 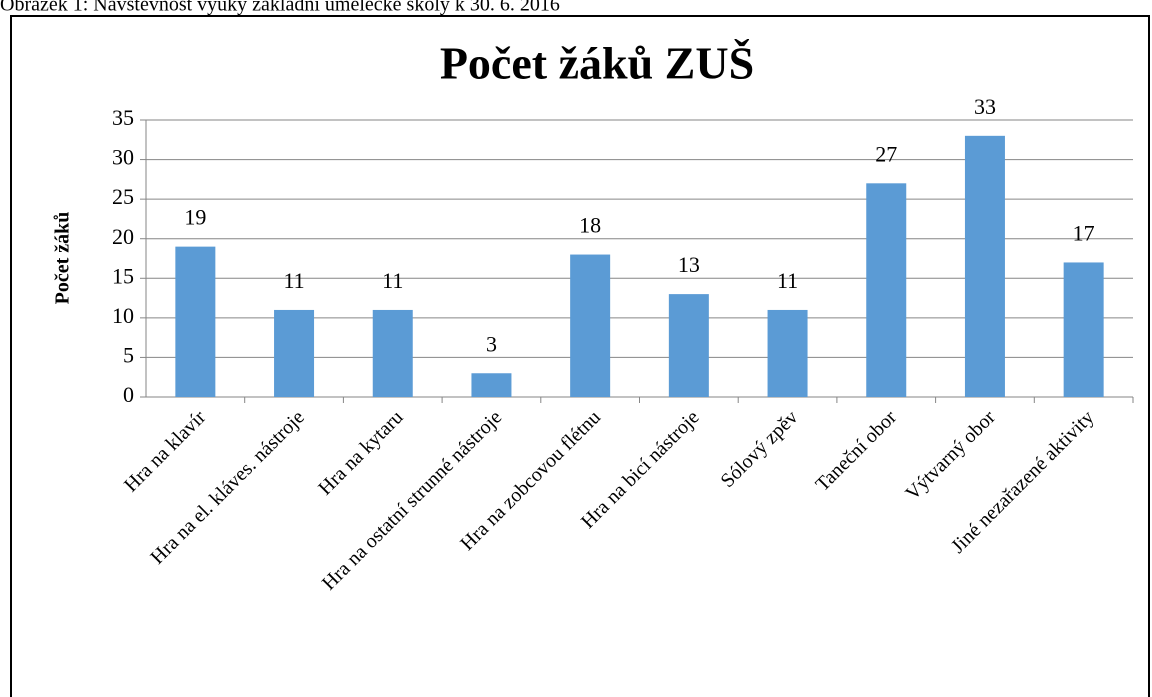 I want to click on x-tick-label: Výtvarný obor, so click(x=950, y=455).